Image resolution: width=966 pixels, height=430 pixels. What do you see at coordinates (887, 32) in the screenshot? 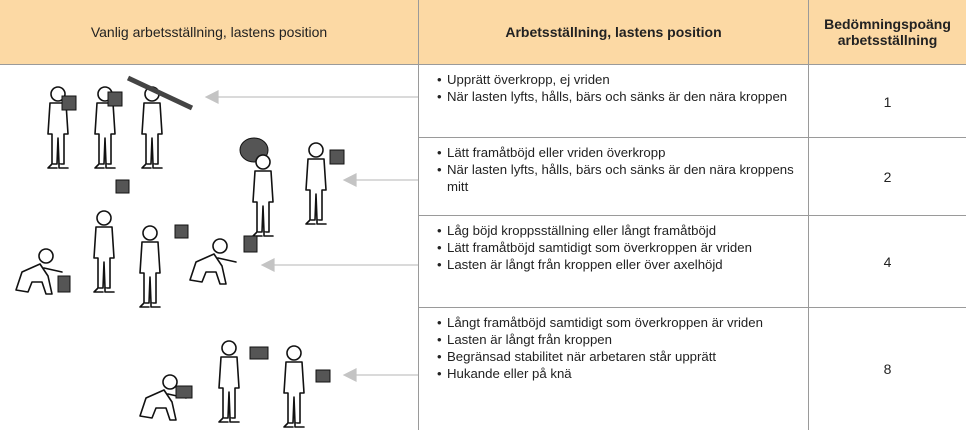
I see `header-cell: Bedömningspoäng arbetsställning` at bounding box center [887, 32].